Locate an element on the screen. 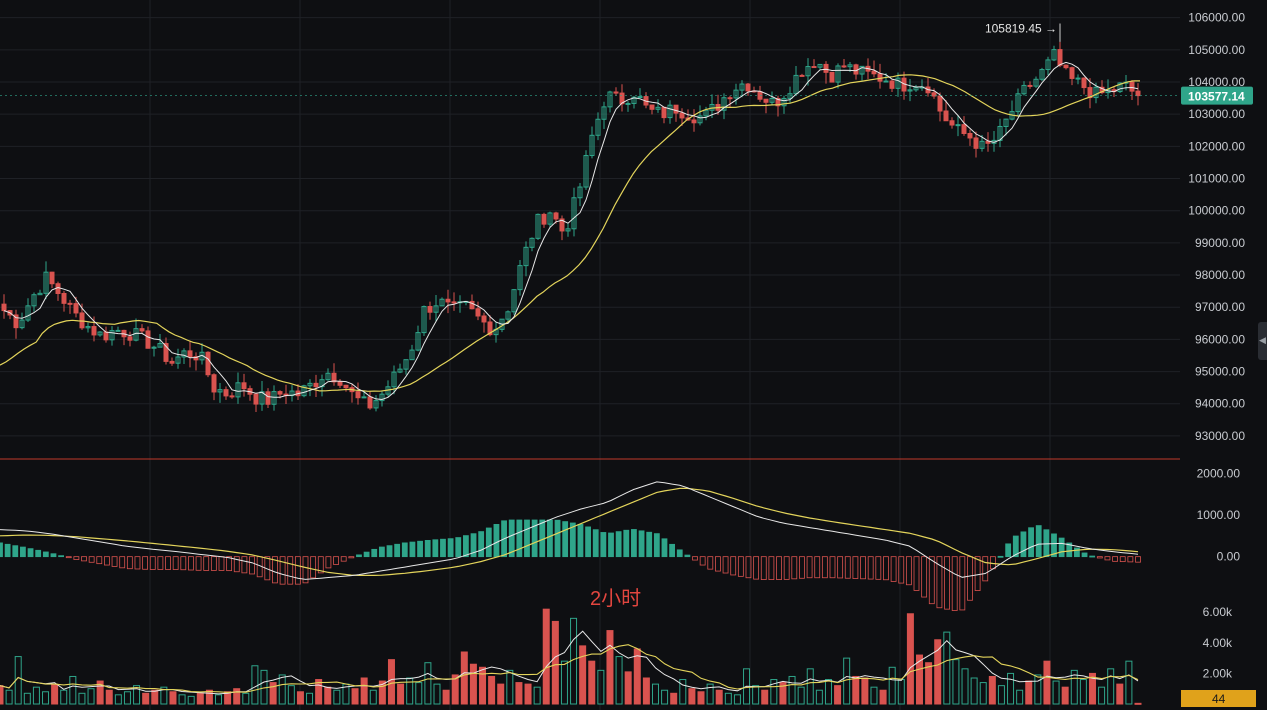 This screenshot has height=710, width=1267. interval-label: 2小时 is located at coordinates (615, 598).